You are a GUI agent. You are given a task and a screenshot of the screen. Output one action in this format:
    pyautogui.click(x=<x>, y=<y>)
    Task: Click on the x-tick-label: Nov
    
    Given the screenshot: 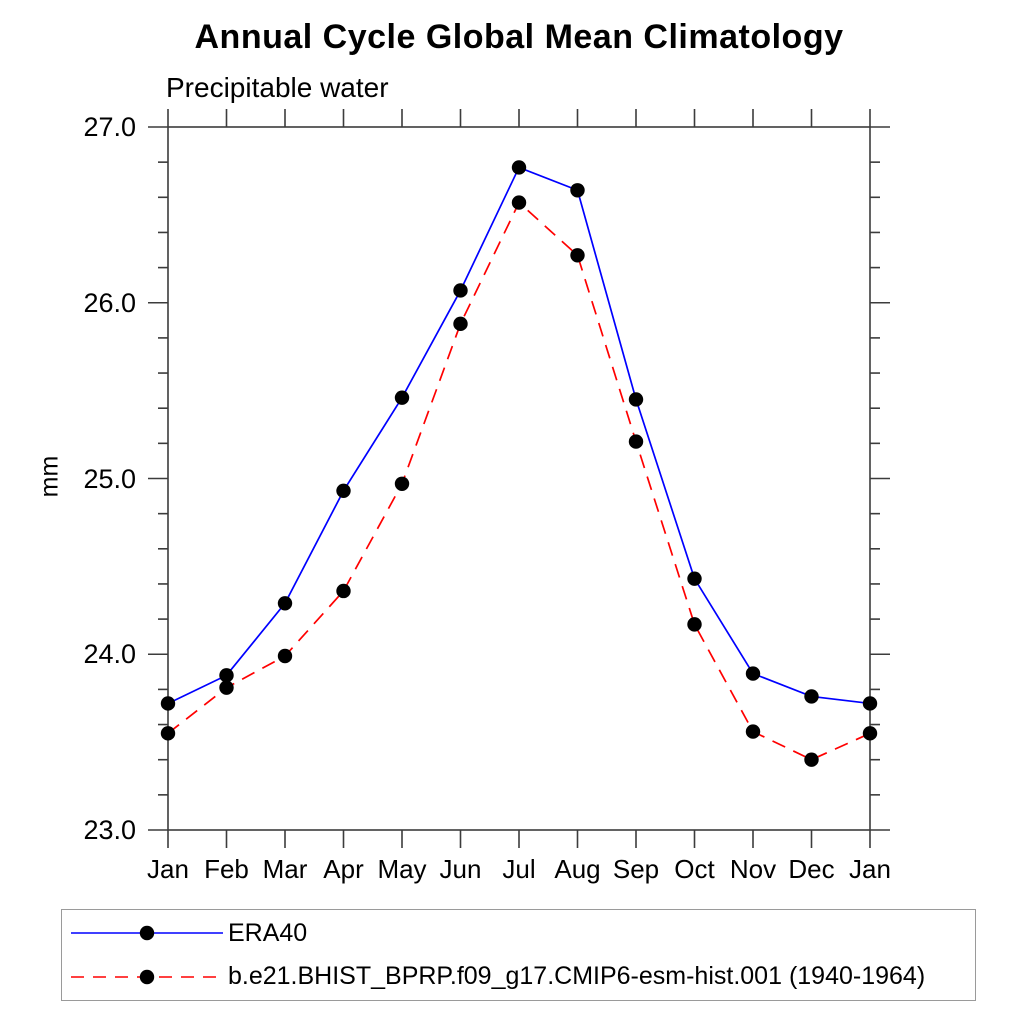 What is the action you would take?
    pyautogui.click(x=753, y=869)
    